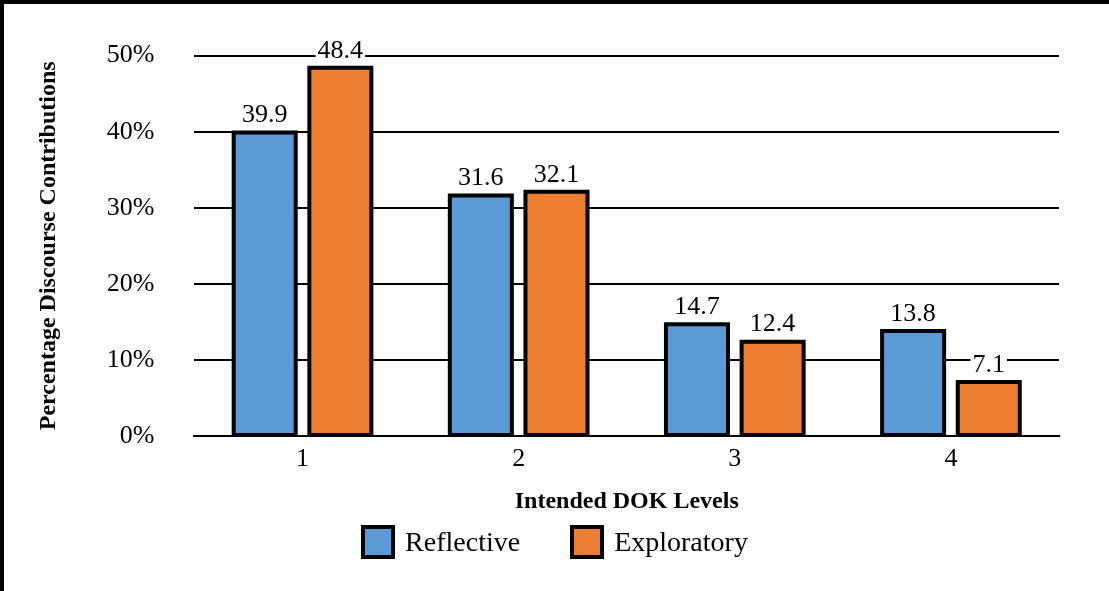  I want to click on y-tick-label: 40%, so click(130, 130).